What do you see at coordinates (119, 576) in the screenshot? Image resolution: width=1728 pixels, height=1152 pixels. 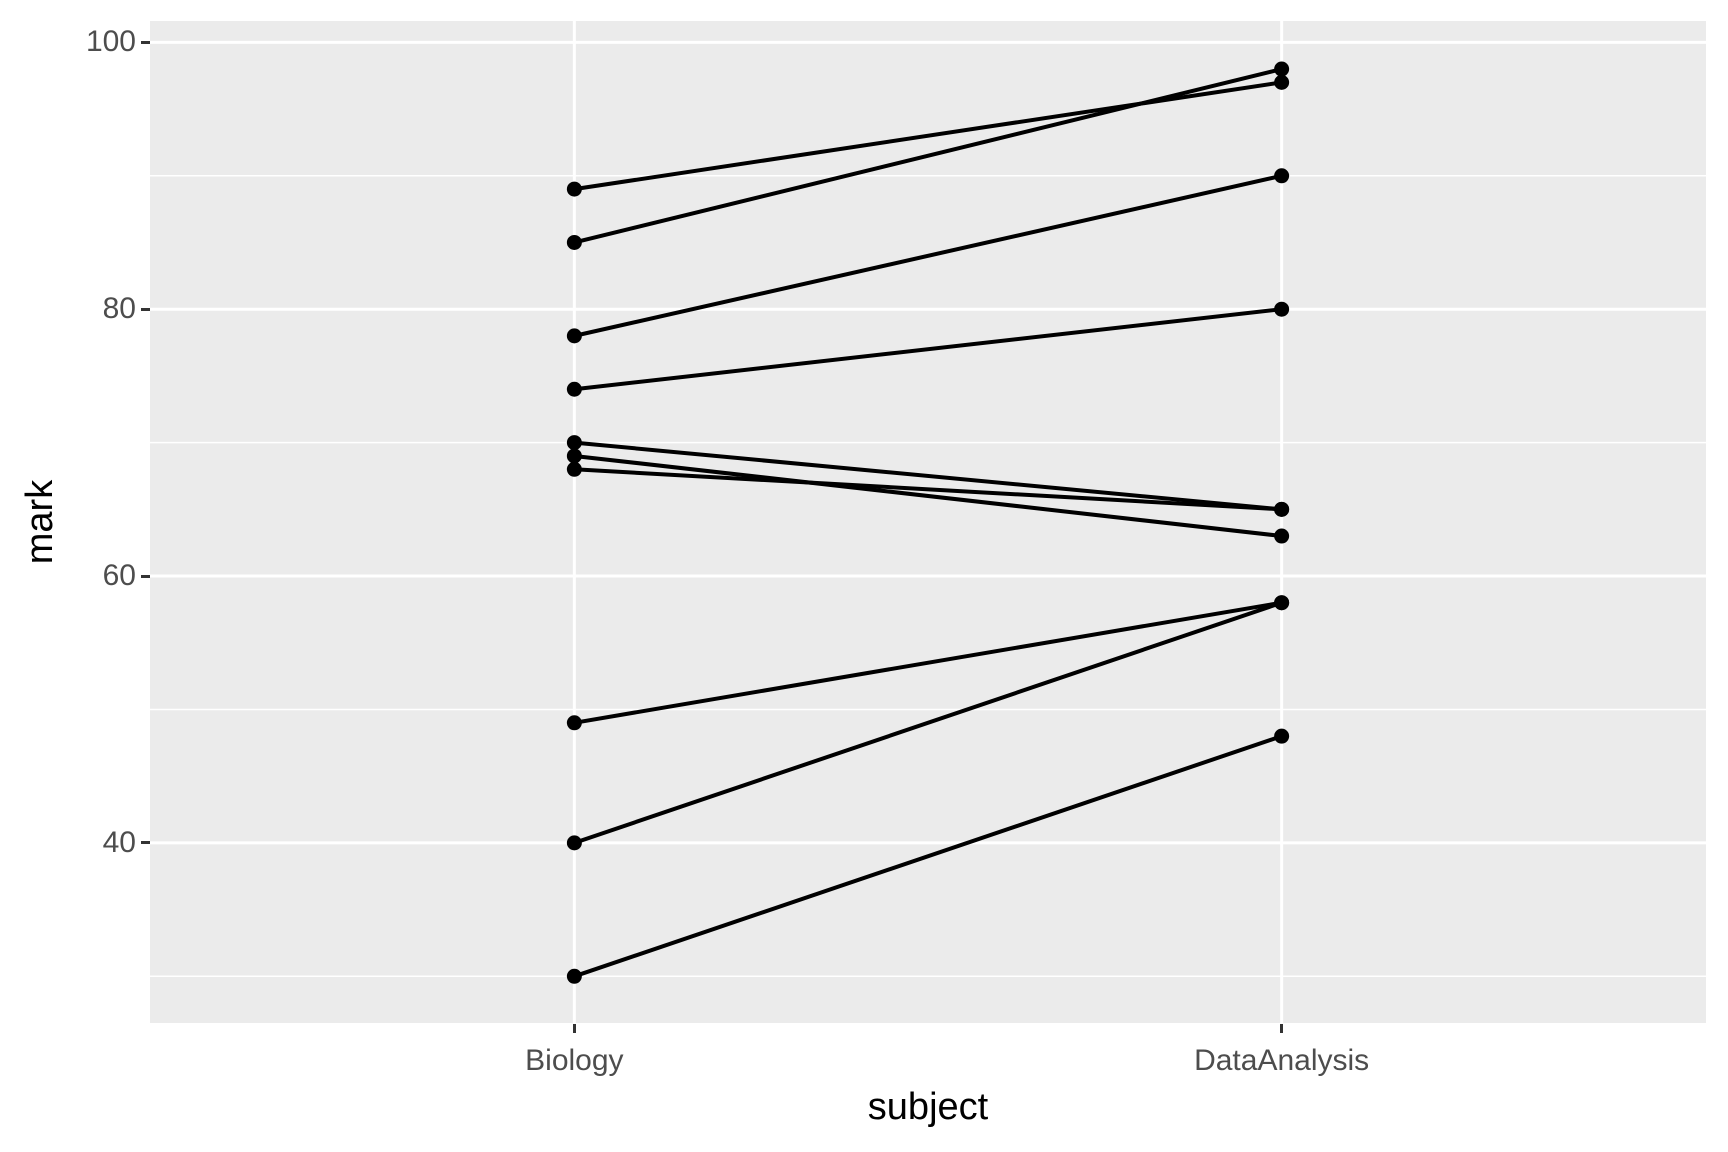 I see `y-tick-label: 60` at bounding box center [119, 576].